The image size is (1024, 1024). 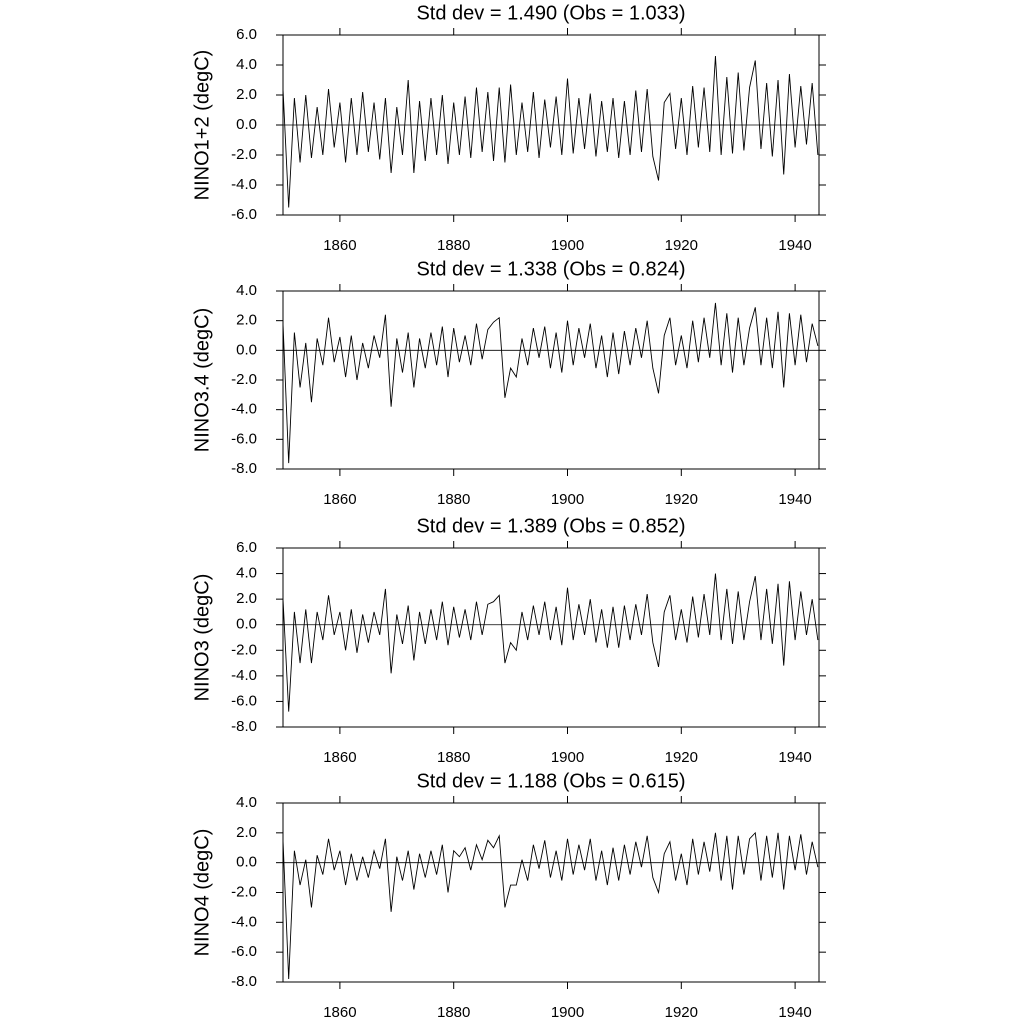 What do you see at coordinates (202, 893) in the screenshot?
I see `y-axis-label: NINO4 (degC)` at bounding box center [202, 893].